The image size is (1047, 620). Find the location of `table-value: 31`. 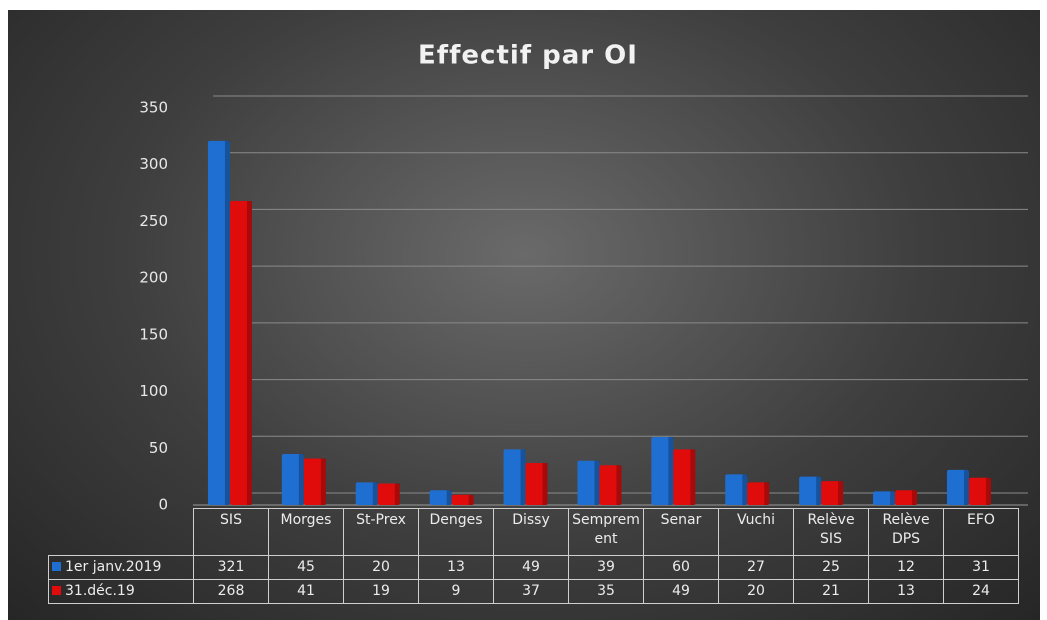

table-value: 31 is located at coordinates (981, 567).